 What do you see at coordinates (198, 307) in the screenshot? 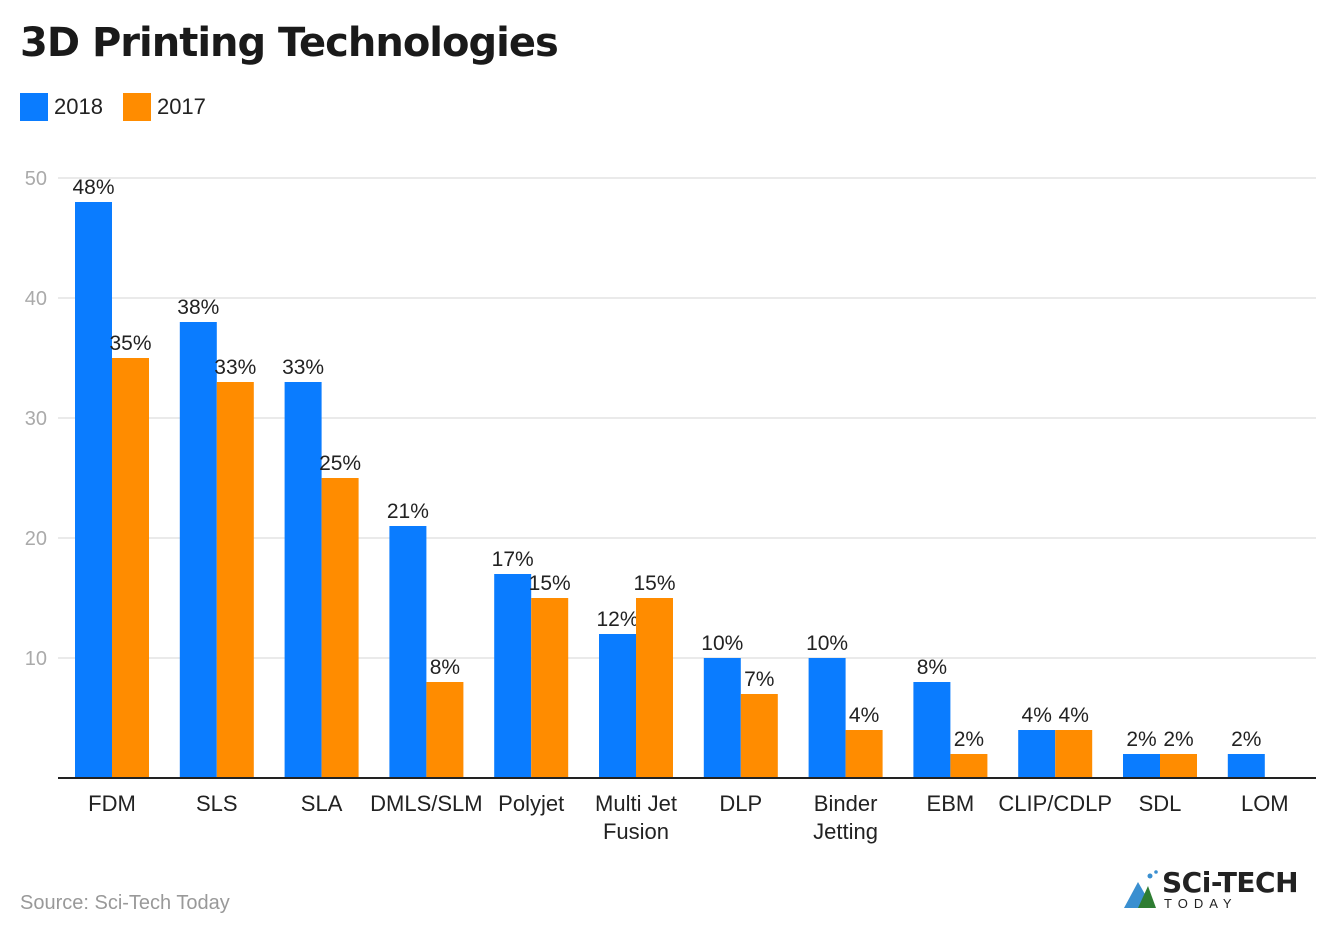
I see `data-label: 38%` at bounding box center [198, 307].